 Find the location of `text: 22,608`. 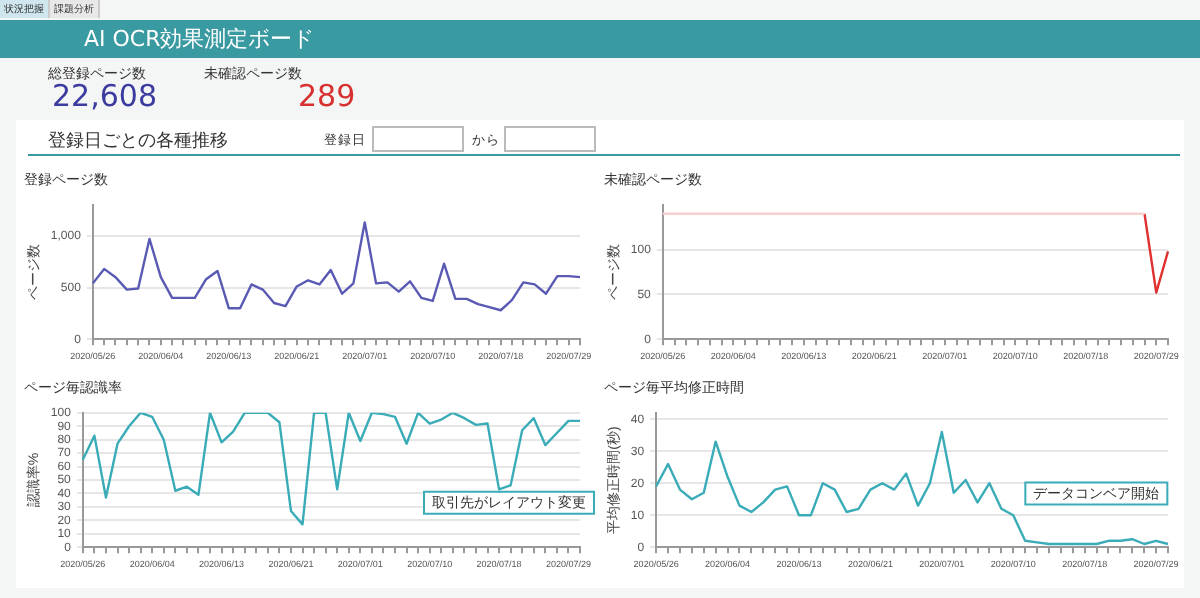

text: 22,608 is located at coordinates (104, 96).